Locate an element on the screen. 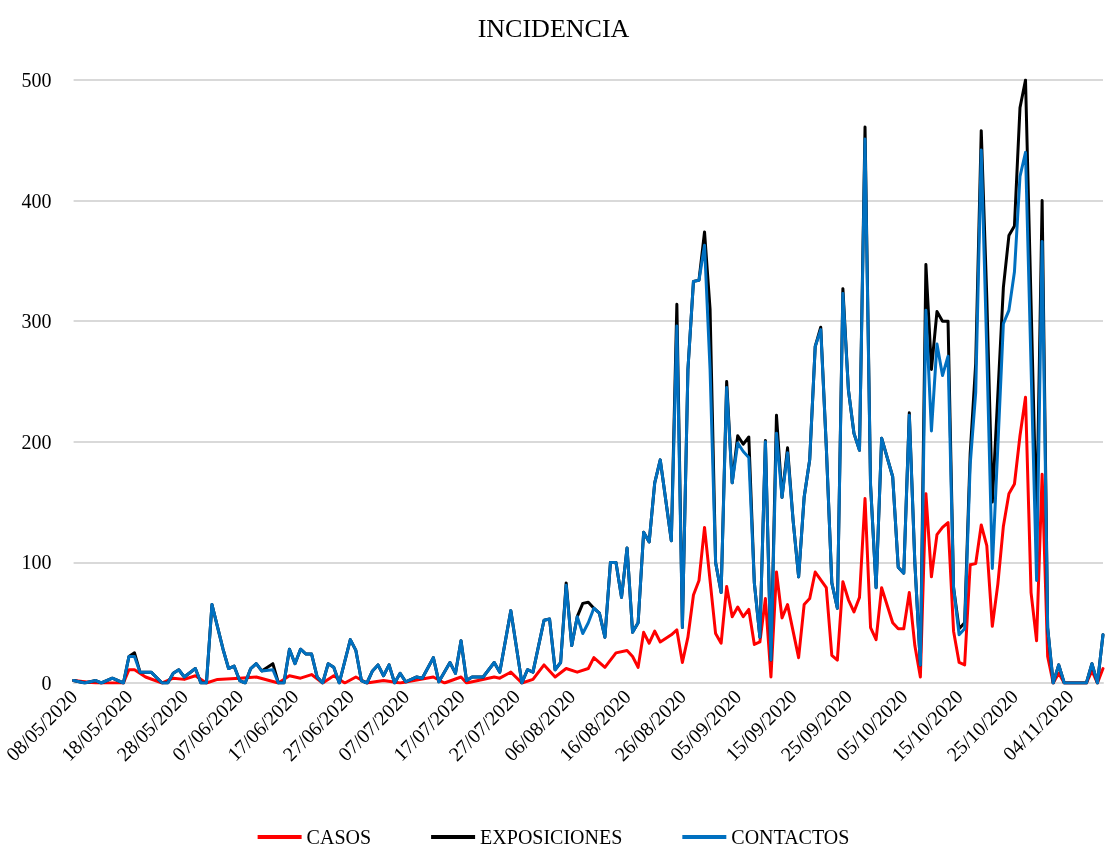  y-tick-label: 100 is located at coordinates (36, 562).